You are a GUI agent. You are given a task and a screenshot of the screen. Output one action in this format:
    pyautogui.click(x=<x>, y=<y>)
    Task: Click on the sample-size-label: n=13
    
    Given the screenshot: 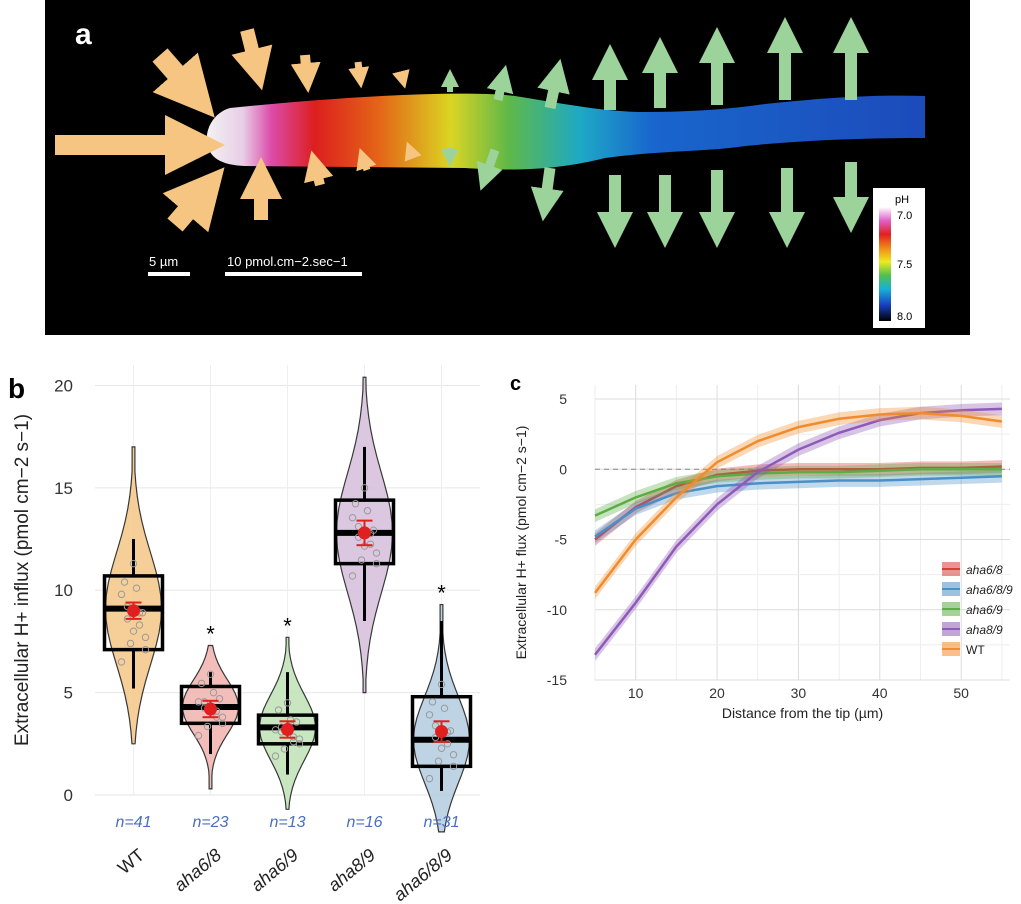 What is the action you would take?
    pyautogui.click(x=287, y=822)
    